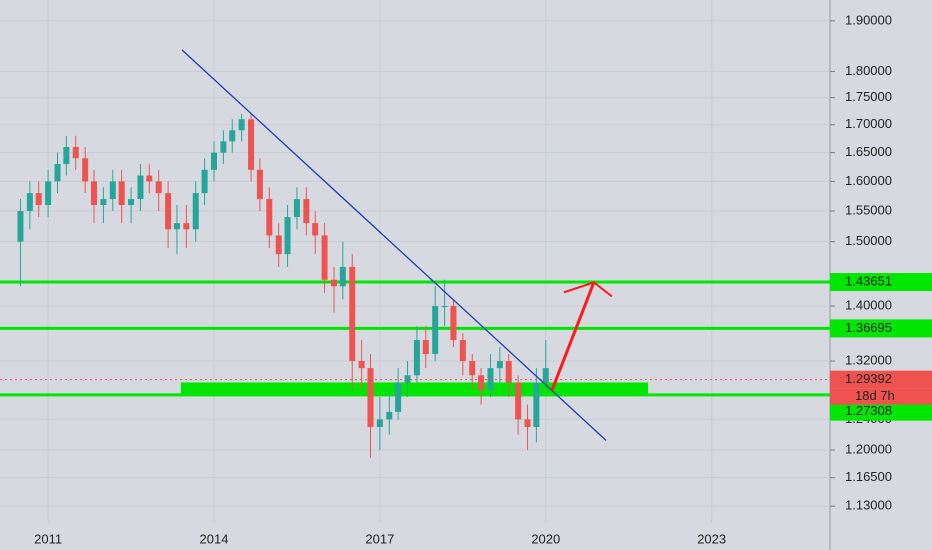 The image size is (932, 550). What do you see at coordinates (868, 209) in the screenshot?
I see `y-tick-label: 1.55000` at bounding box center [868, 209].